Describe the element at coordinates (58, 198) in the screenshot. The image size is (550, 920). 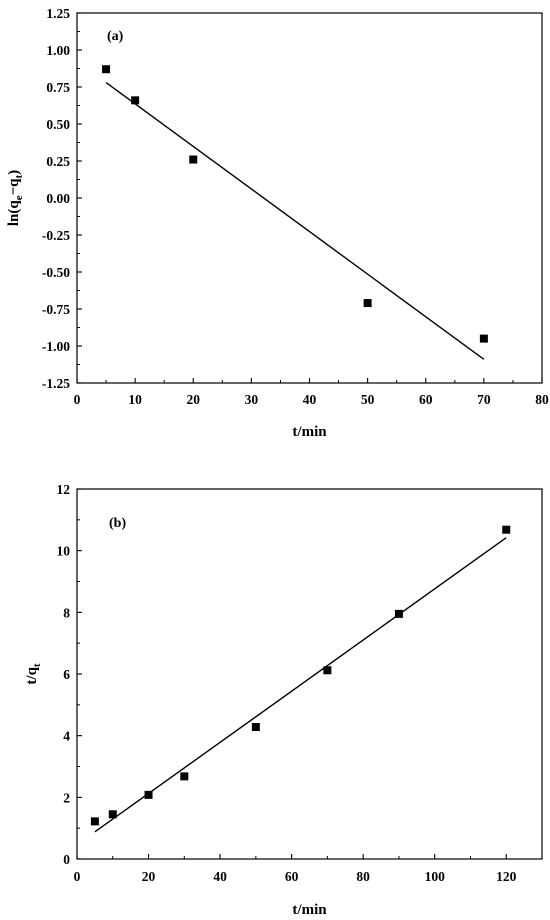
I see `y-tick-label-a: 0.00` at that location.